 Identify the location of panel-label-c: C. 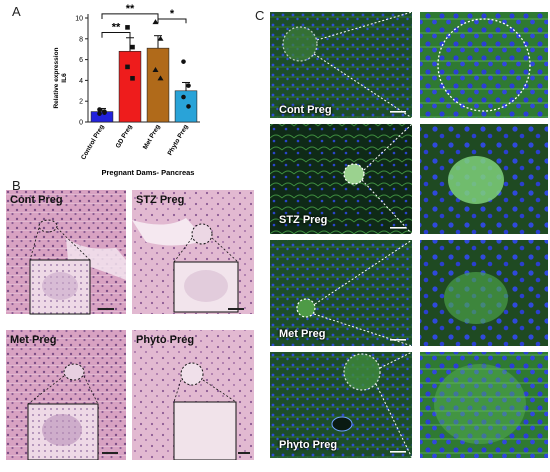
(260, 15).